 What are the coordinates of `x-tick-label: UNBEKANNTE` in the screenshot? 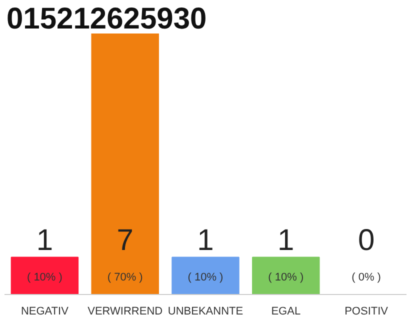 It's located at (206, 312).